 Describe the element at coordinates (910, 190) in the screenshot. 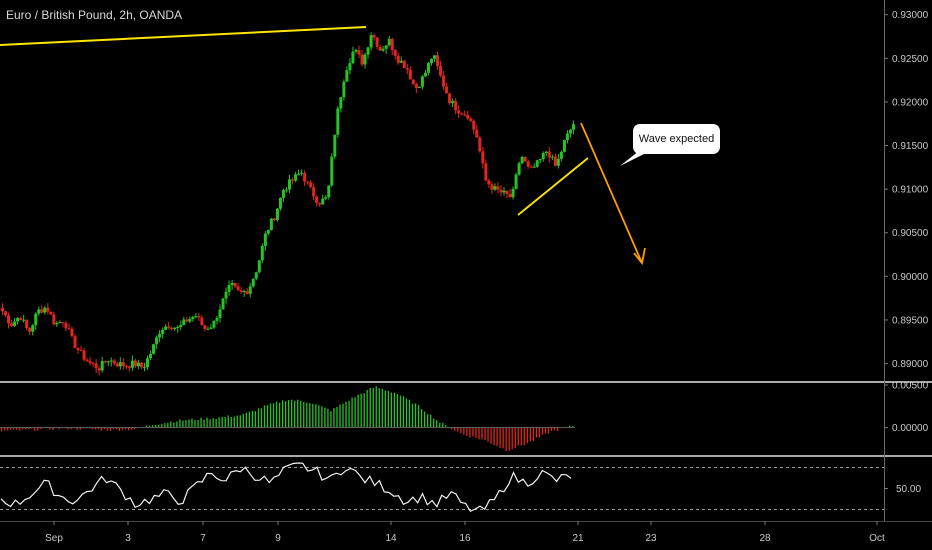

I see `price-tick-label: 0.91000` at that location.